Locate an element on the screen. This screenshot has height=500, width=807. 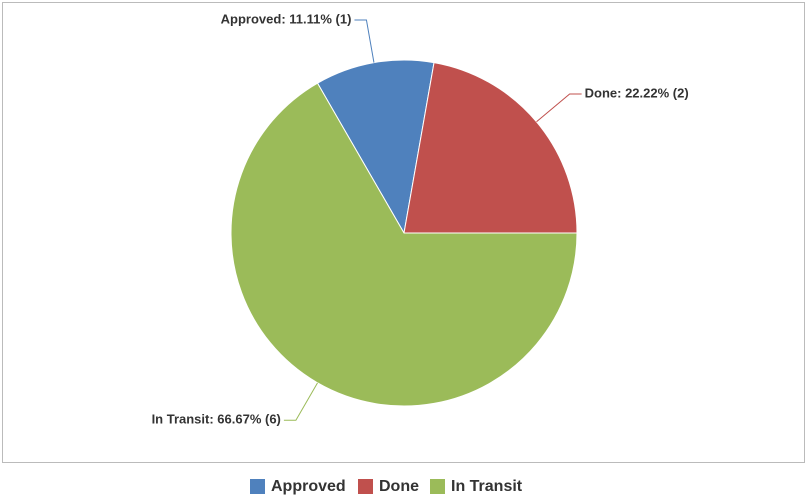
data-label: Done: 22.22% (2) is located at coordinates (637, 92).